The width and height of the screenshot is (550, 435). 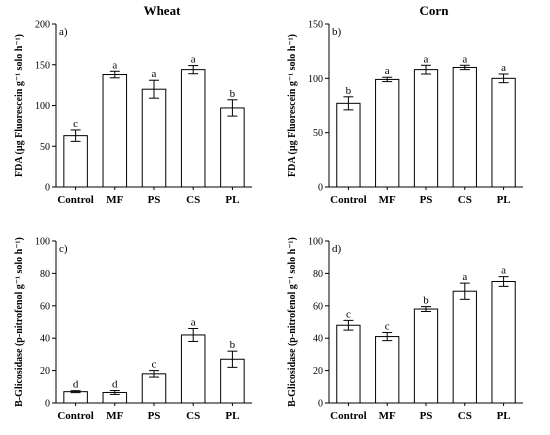 What do you see at coordinates (337, 249) in the screenshot?
I see `panel-label: d)` at bounding box center [337, 249].